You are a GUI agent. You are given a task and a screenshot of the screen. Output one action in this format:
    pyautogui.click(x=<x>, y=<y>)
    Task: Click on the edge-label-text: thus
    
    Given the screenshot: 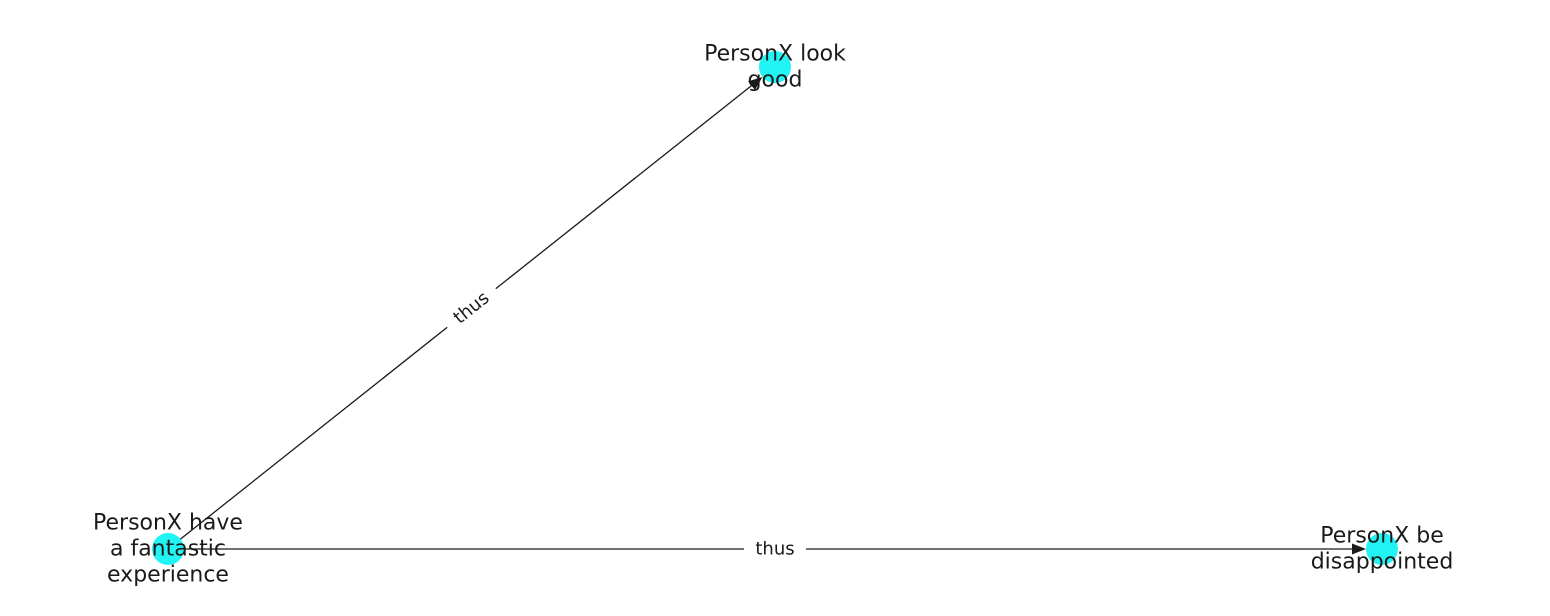 What is the action you would take?
    pyautogui.click(x=774, y=549)
    